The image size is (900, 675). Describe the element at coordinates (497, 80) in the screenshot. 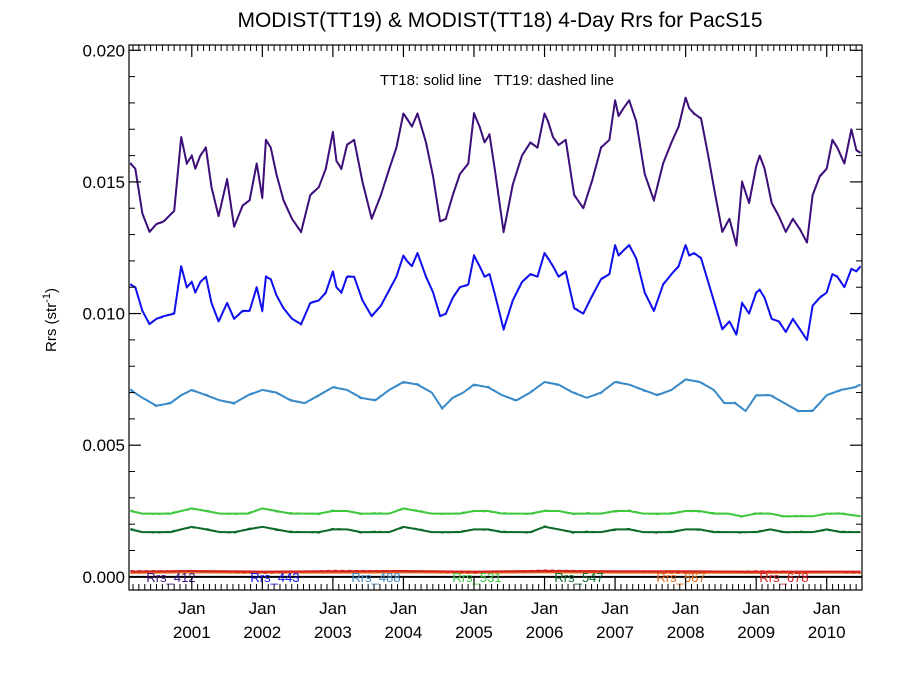

I see `line-style-annotation: TT18: solid line TT19: dashed line` at that location.